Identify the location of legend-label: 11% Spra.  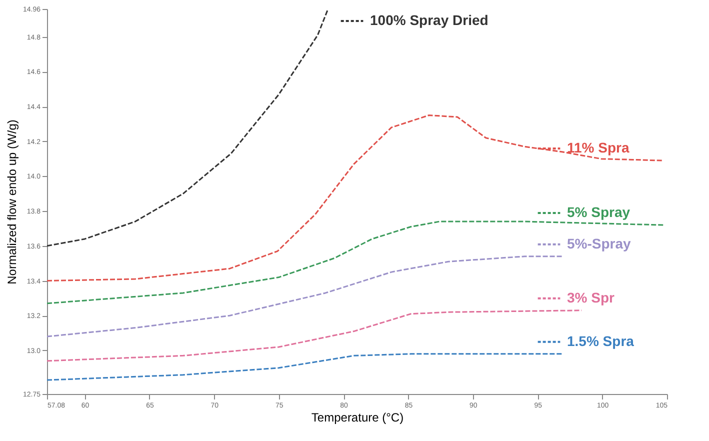
(598, 148).